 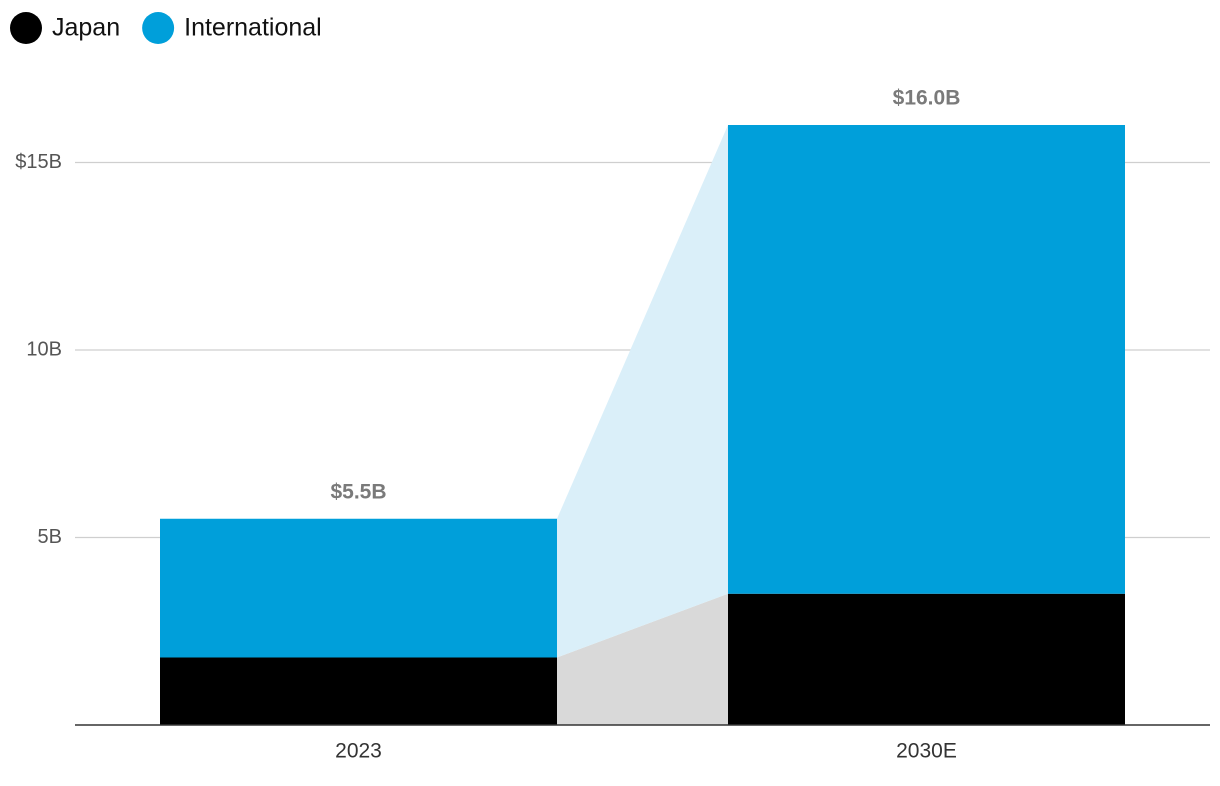 I want to click on legend-label: International, so click(x=253, y=28).